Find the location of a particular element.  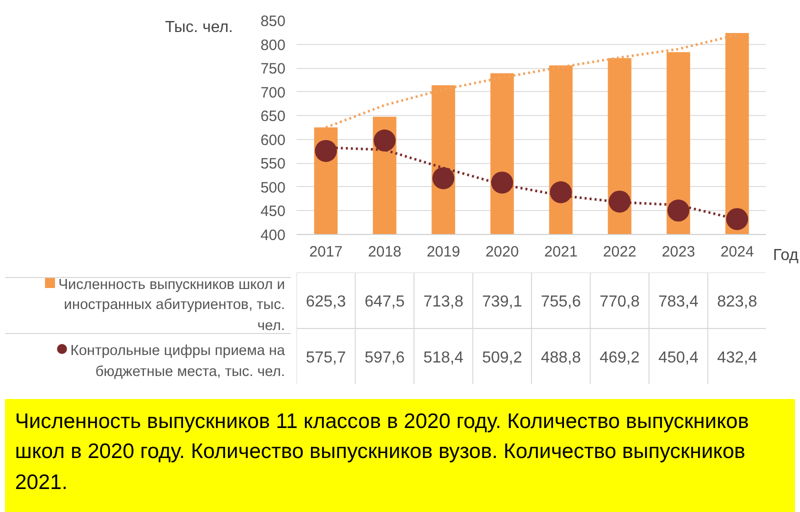

data-label: 488,8 is located at coordinates (560, 358).